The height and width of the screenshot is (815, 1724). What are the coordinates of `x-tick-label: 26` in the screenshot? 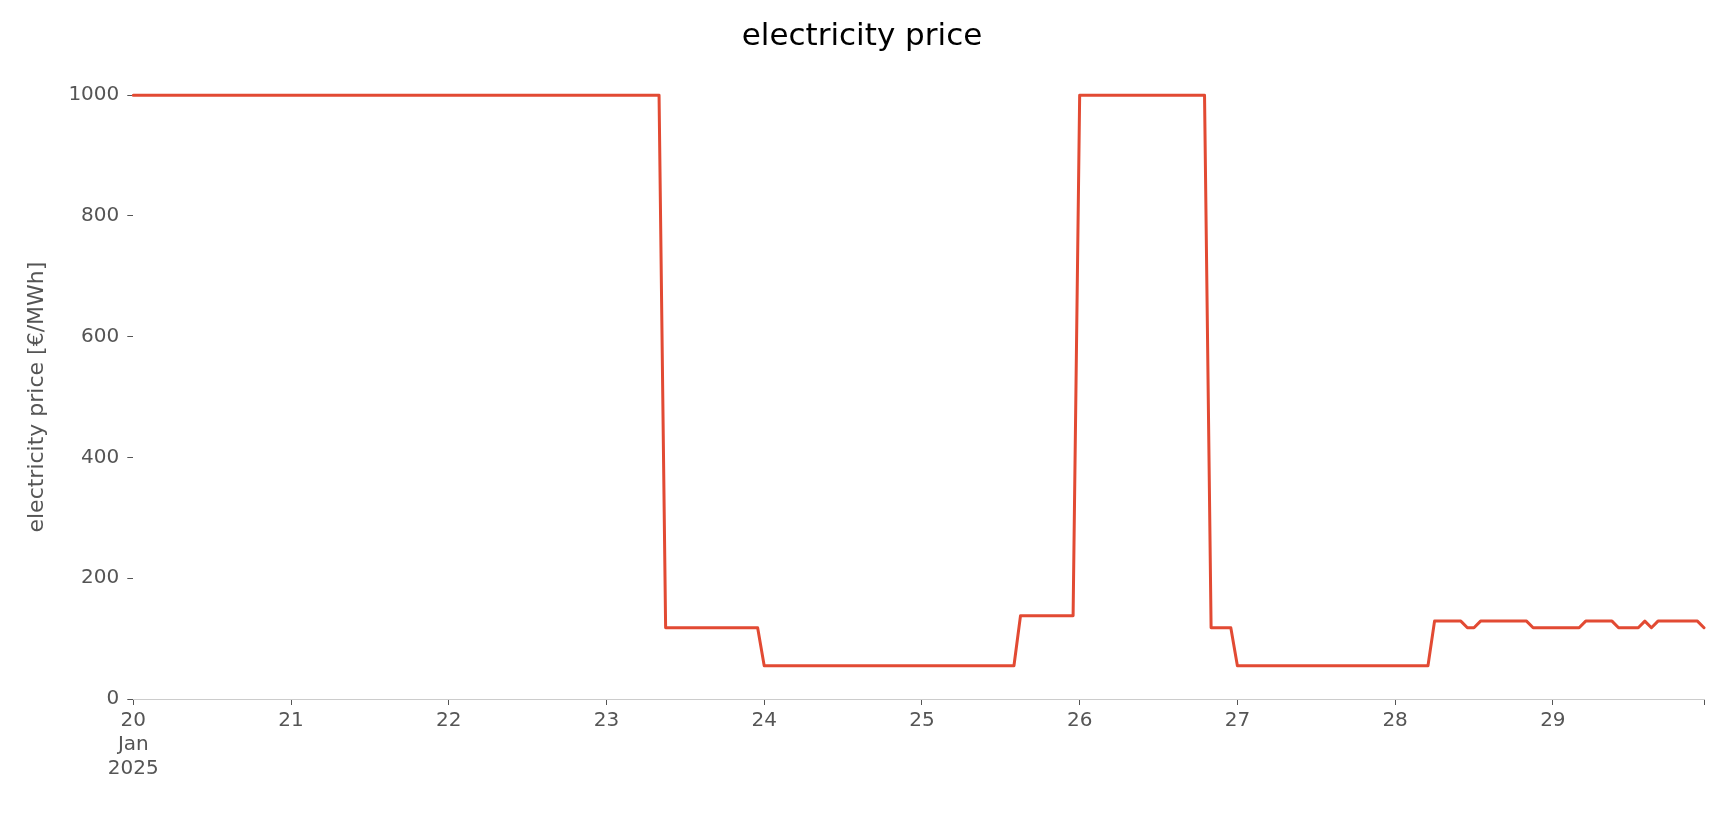 It's located at (1079, 719).